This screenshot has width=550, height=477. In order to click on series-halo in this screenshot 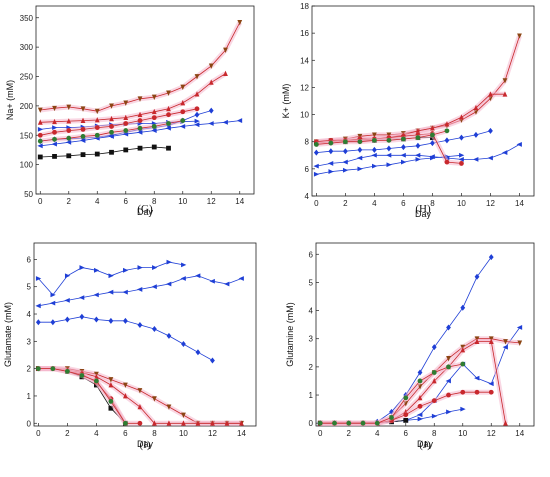, I will do `click(140, 396)`.